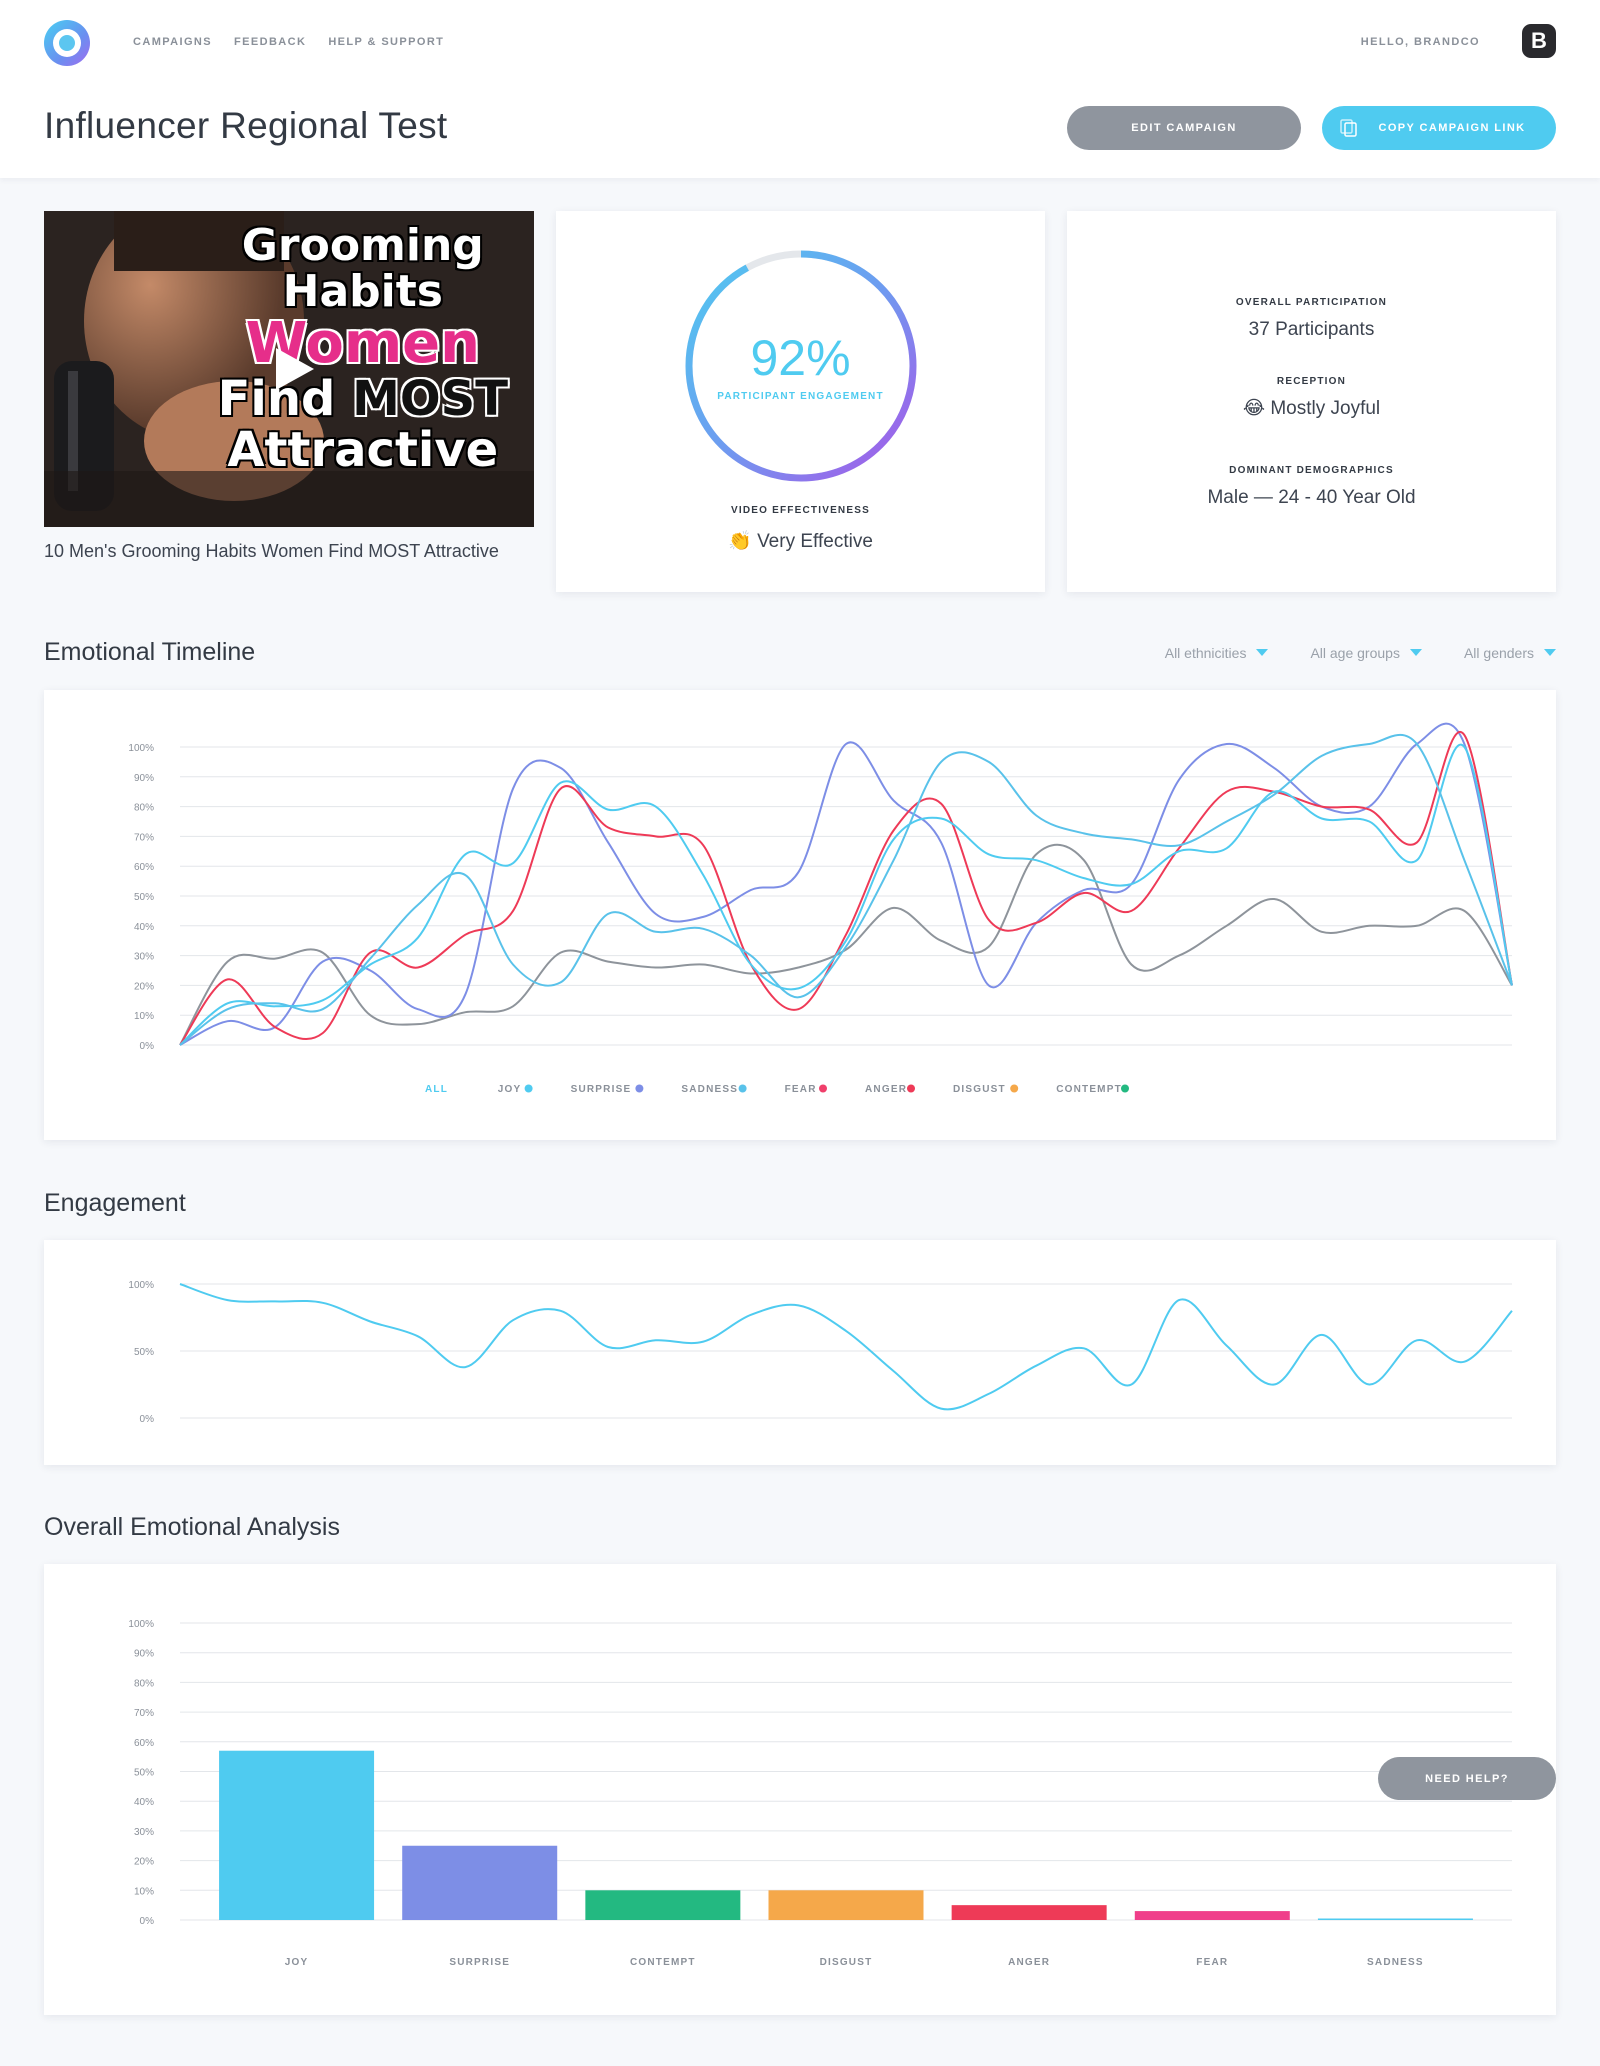  What do you see at coordinates (740, 541) in the screenshot?
I see `clapping-hands-icon: 👏` at bounding box center [740, 541].